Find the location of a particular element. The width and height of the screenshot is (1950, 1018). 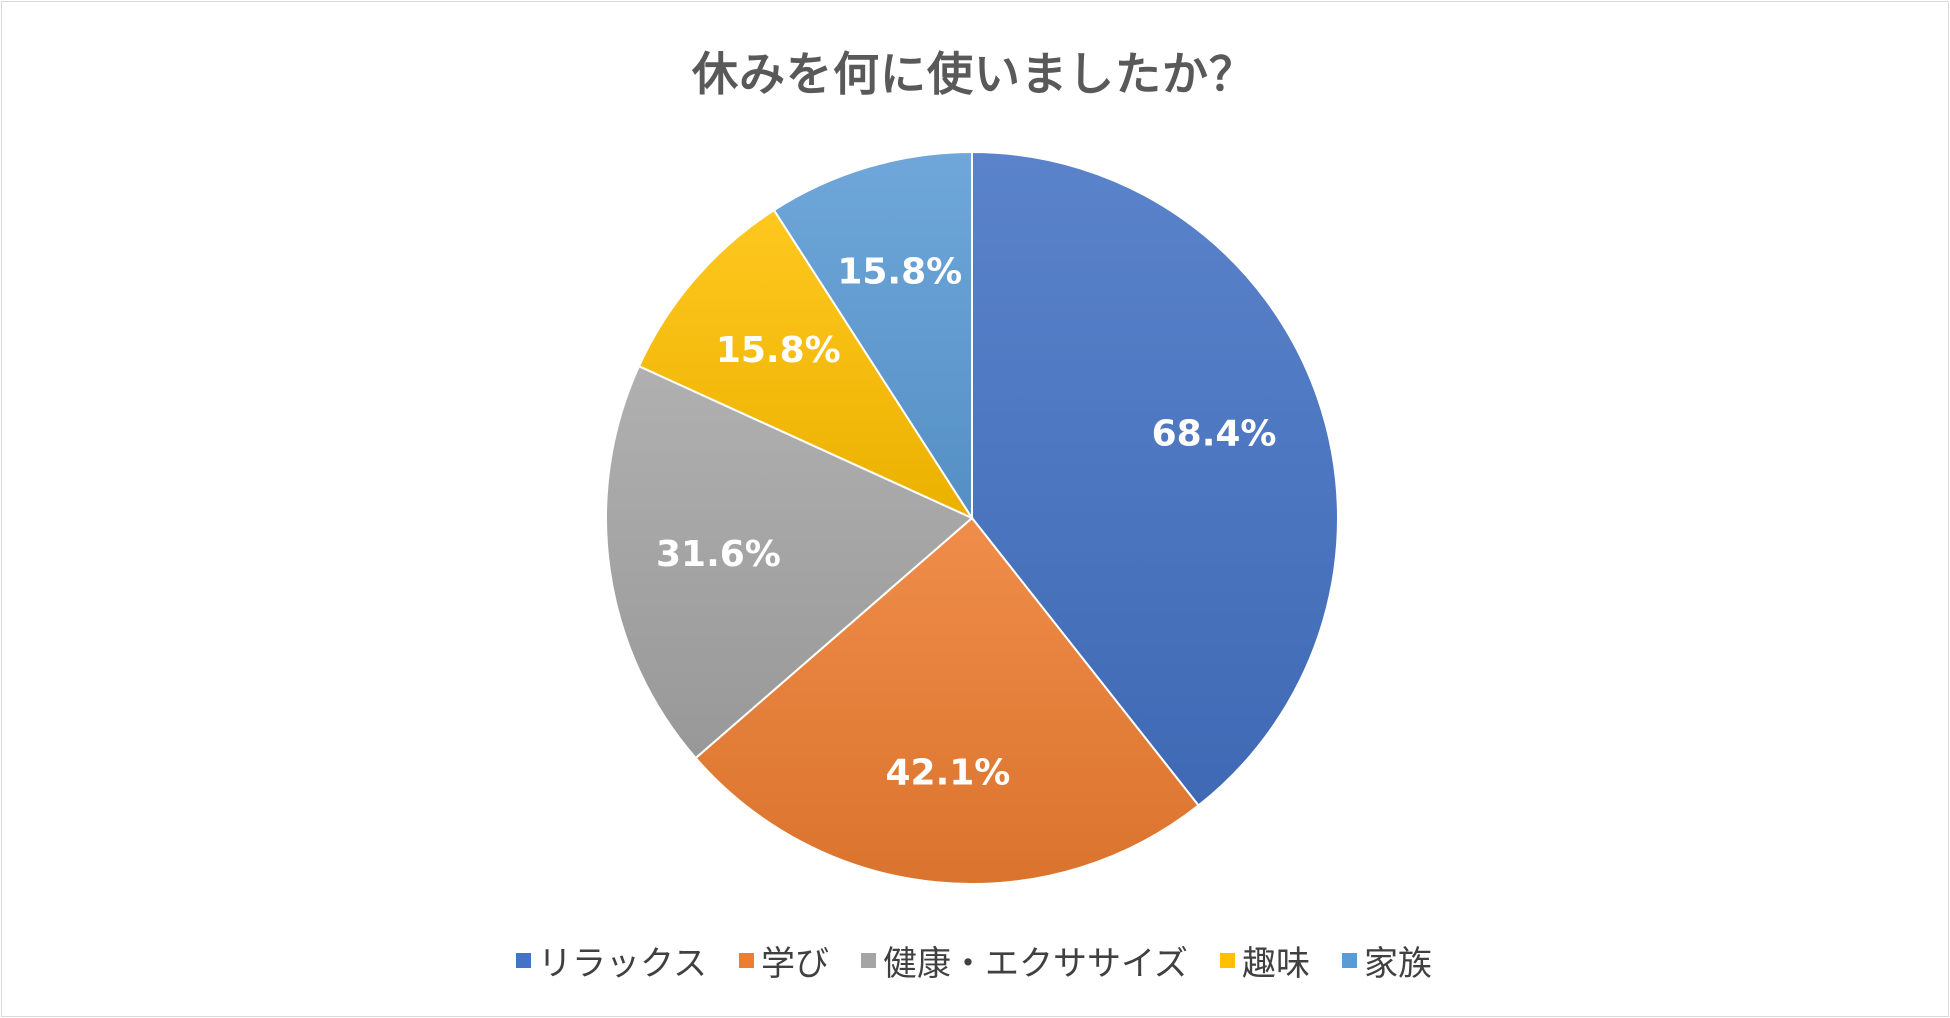

pie-slice-hobby is located at coordinates (806, 364).